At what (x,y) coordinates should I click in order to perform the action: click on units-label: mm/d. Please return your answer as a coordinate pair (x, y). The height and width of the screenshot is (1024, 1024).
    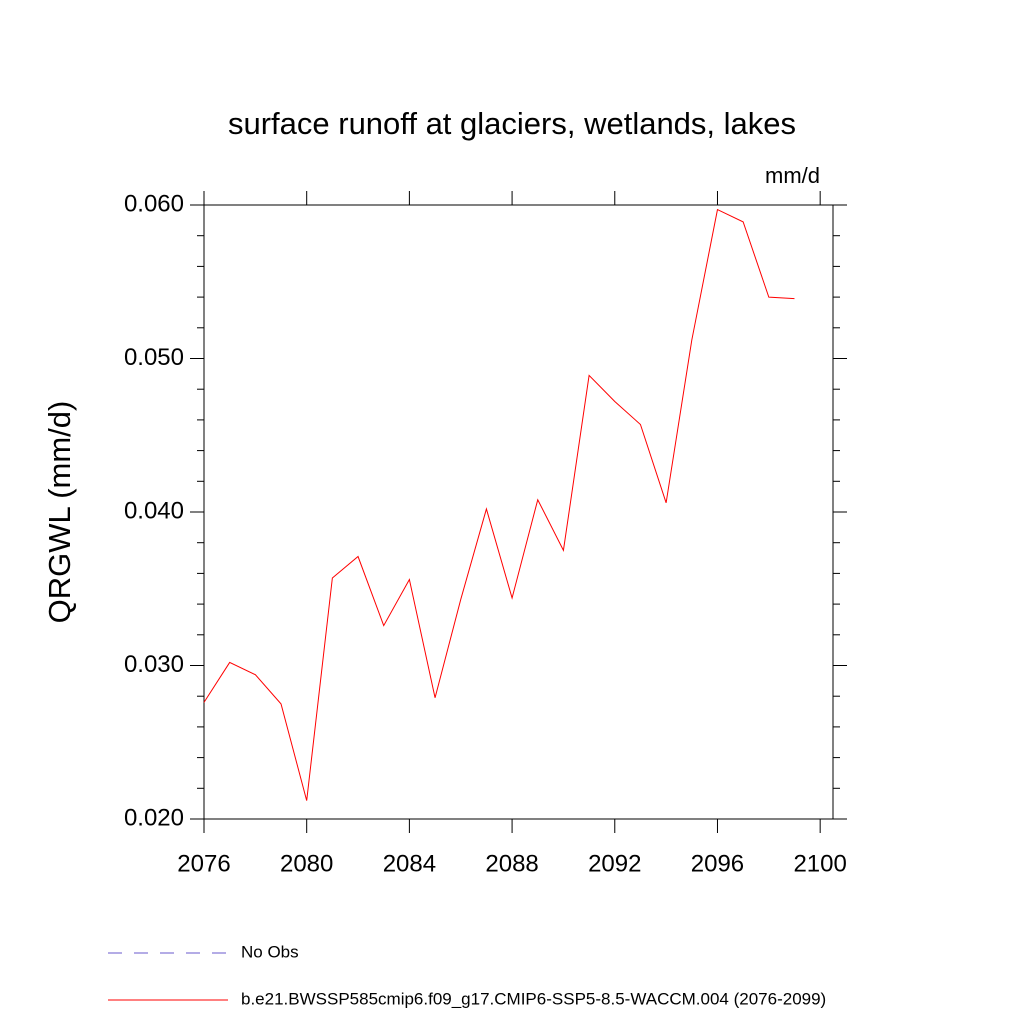
    Looking at the image, I should click on (792, 175).